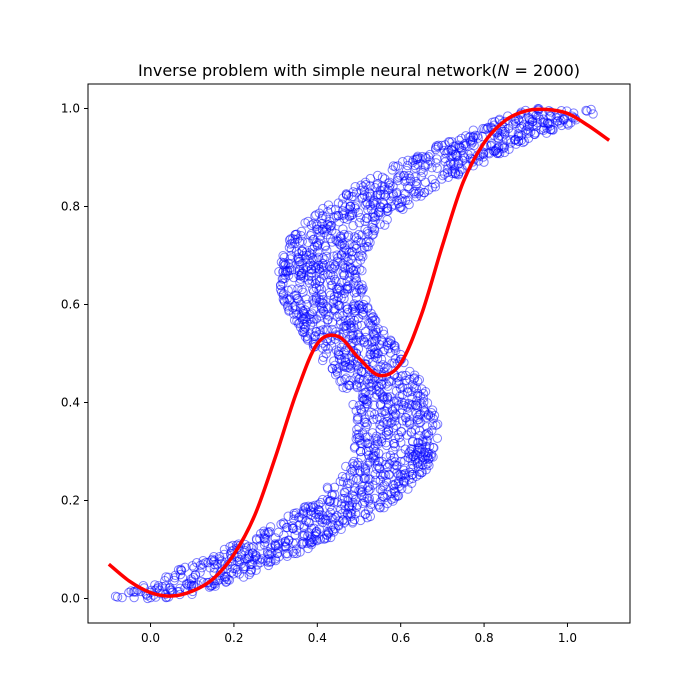 The width and height of the screenshot is (700, 700). What do you see at coordinates (400, 638) in the screenshot?
I see `x-tick-label: 0.6` at bounding box center [400, 638].